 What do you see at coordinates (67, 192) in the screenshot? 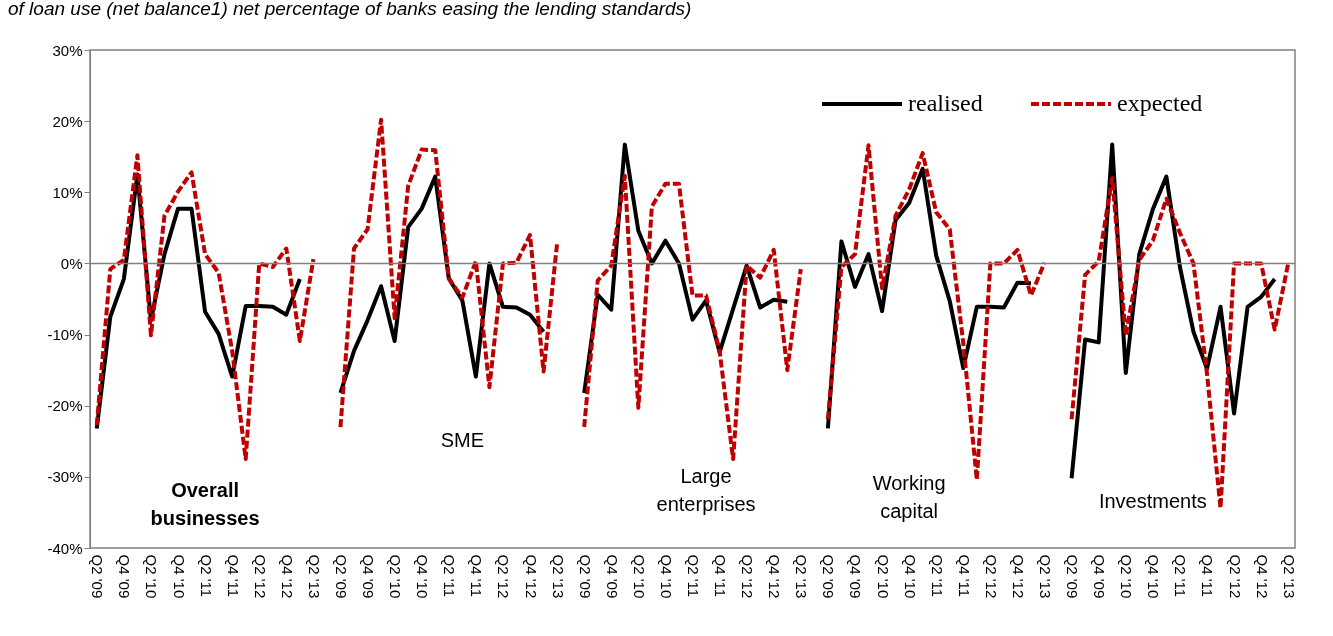
I see `y-tick-label: 10%` at bounding box center [67, 192].